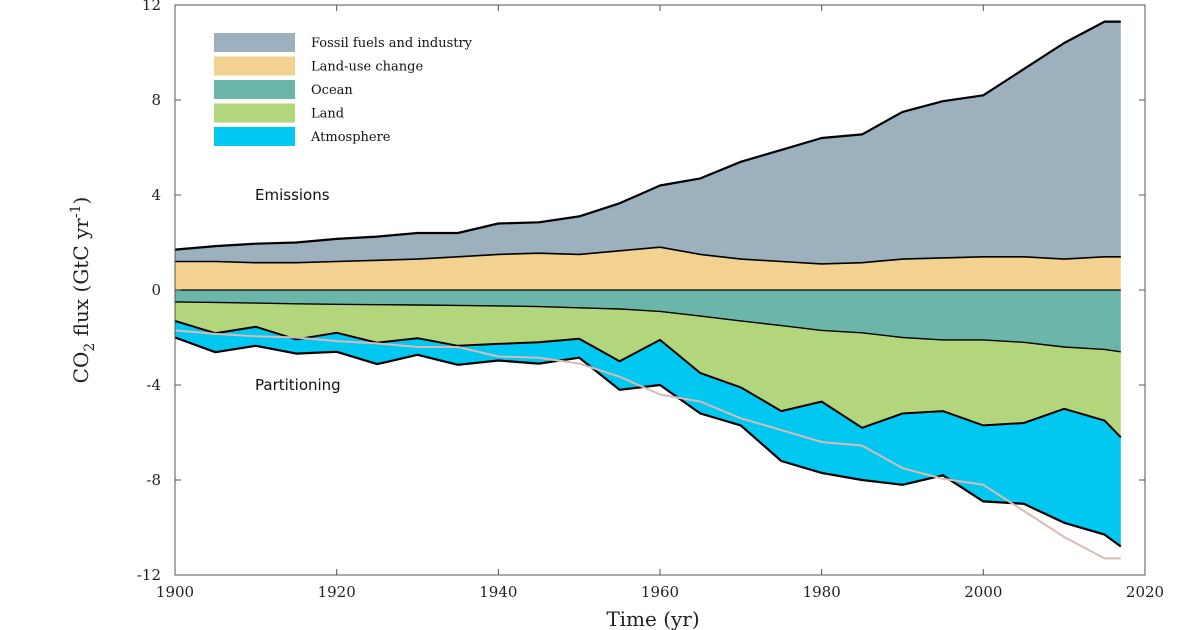  I want to click on annotation-partitioning: Partitioning, so click(298, 385).